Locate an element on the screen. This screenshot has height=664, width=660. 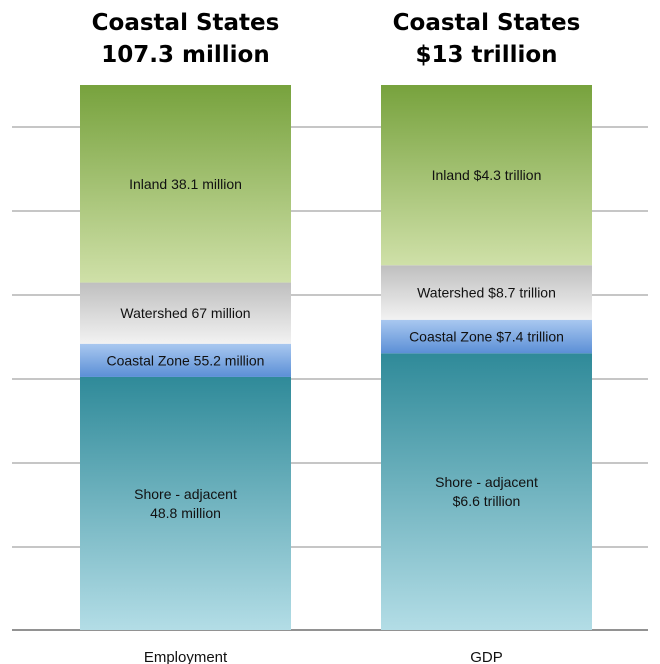
bar-segment-gdp-coastal-zone is located at coordinates (486, 336).